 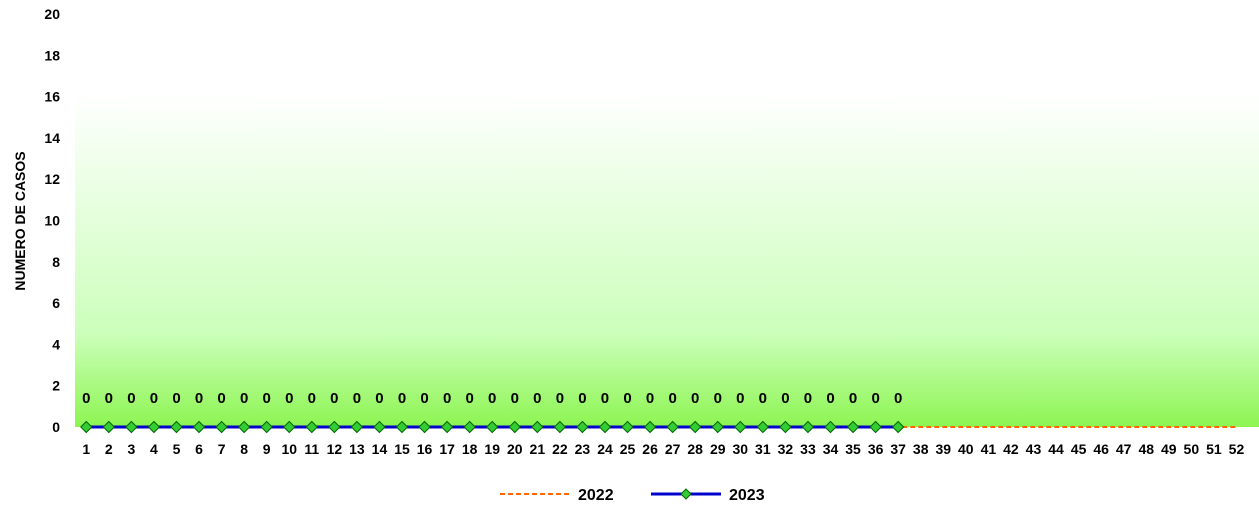 What do you see at coordinates (109, 449) in the screenshot?
I see `x-tick-label: 2` at bounding box center [109, 449].